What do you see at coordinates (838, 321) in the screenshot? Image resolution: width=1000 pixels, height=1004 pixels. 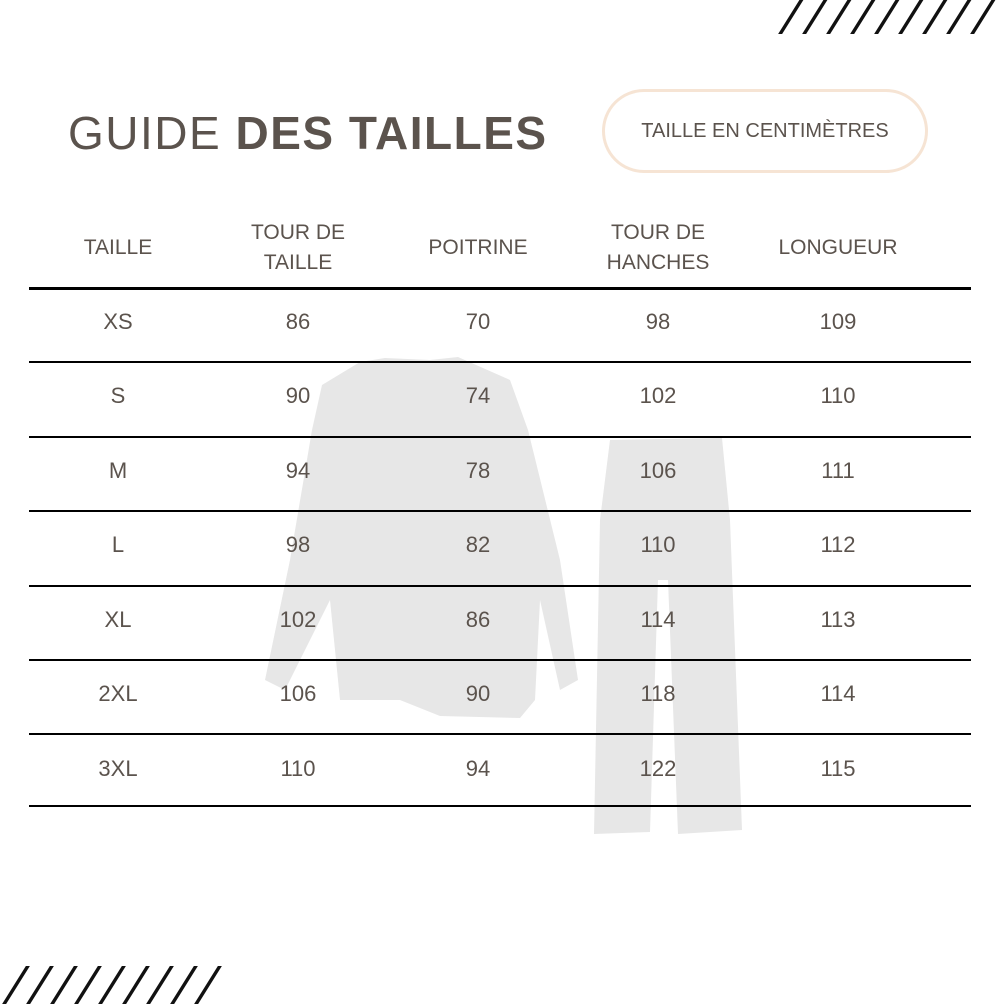 I see `table-cell: 109` at bounding box center [838, 321].